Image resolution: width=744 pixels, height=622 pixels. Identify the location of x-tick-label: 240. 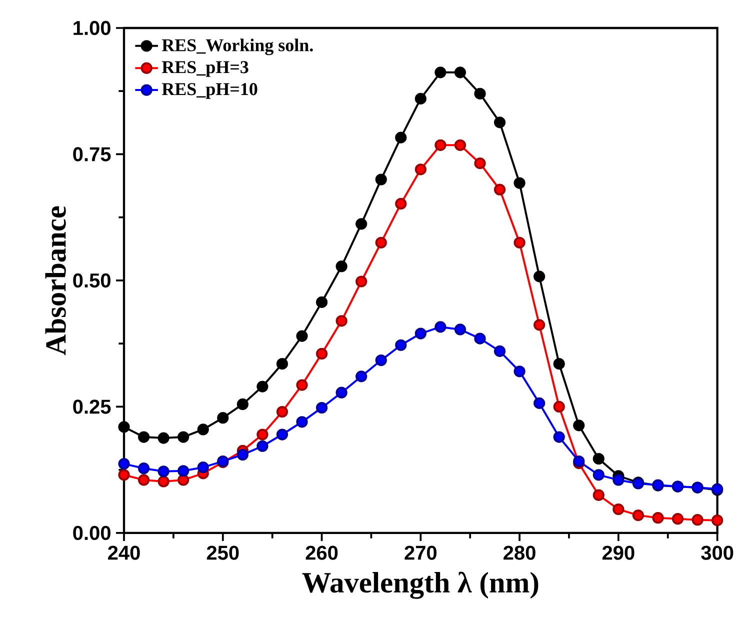
(124, 553).